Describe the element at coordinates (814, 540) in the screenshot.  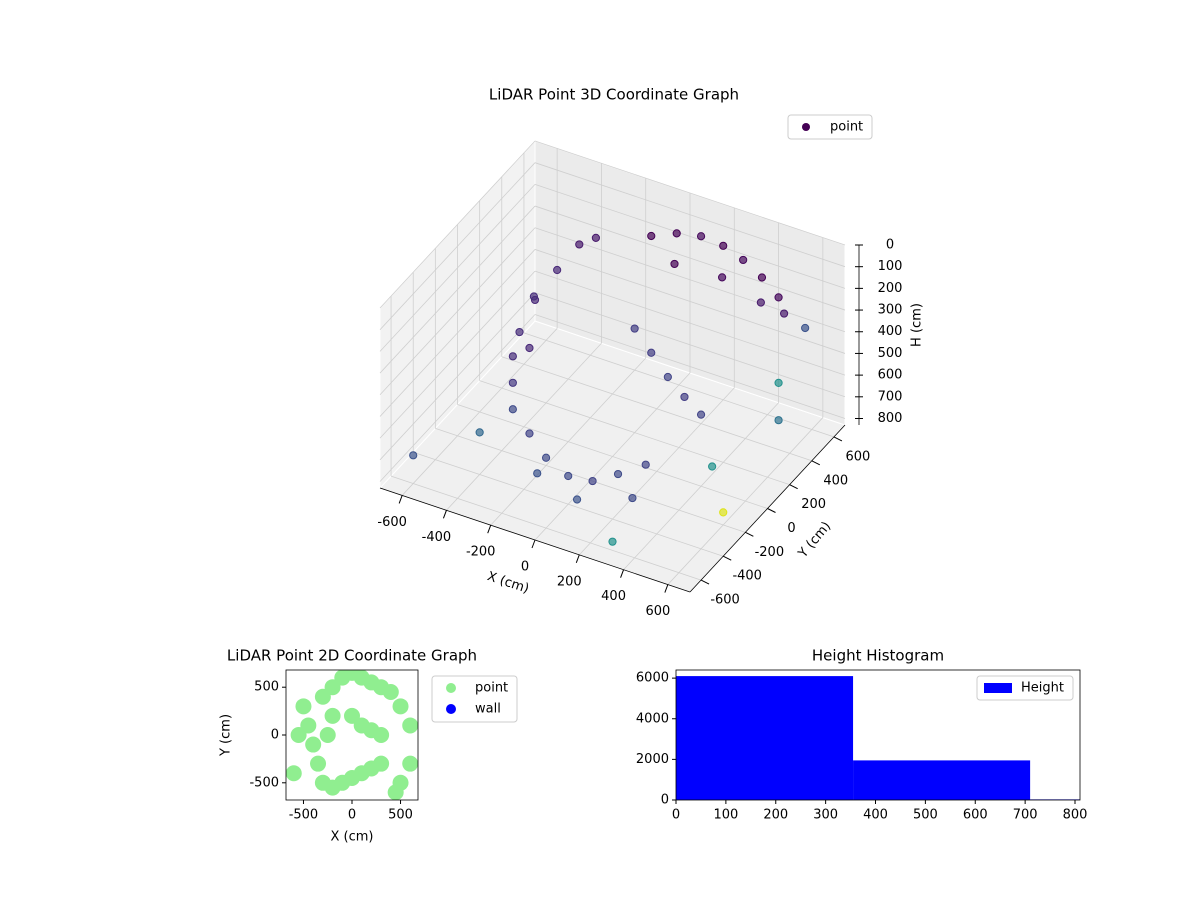
I see `y-axis-label: Y (cm)` at that location.